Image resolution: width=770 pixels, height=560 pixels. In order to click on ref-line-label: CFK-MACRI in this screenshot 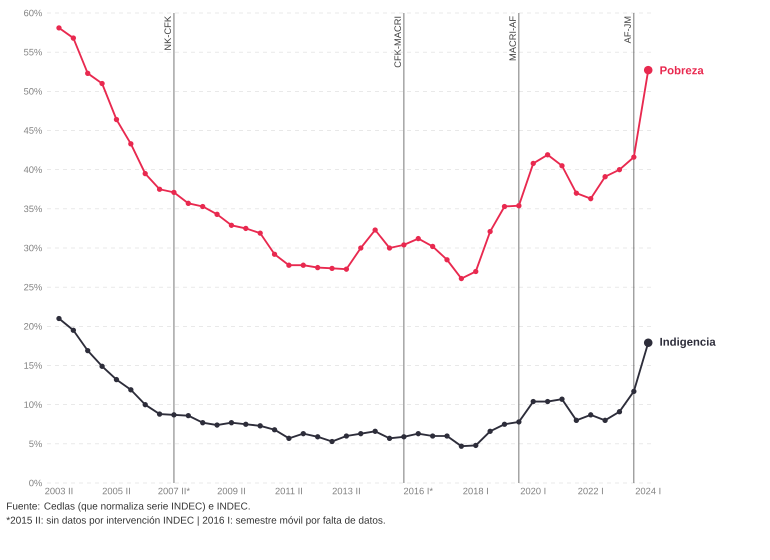, I will do `click(397, 42)`.